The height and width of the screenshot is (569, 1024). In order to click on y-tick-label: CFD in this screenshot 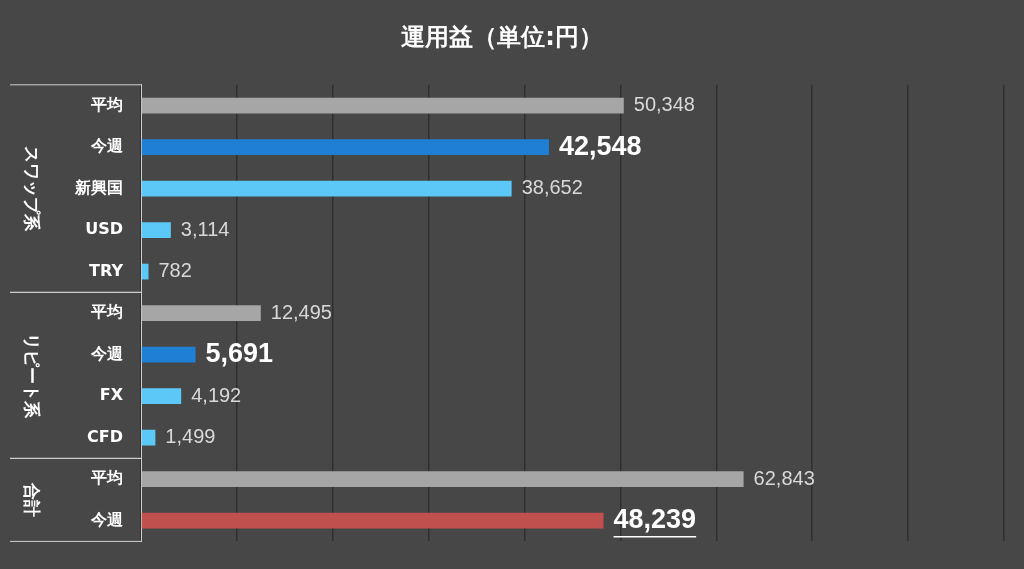, I will do `click(105, 436)`.